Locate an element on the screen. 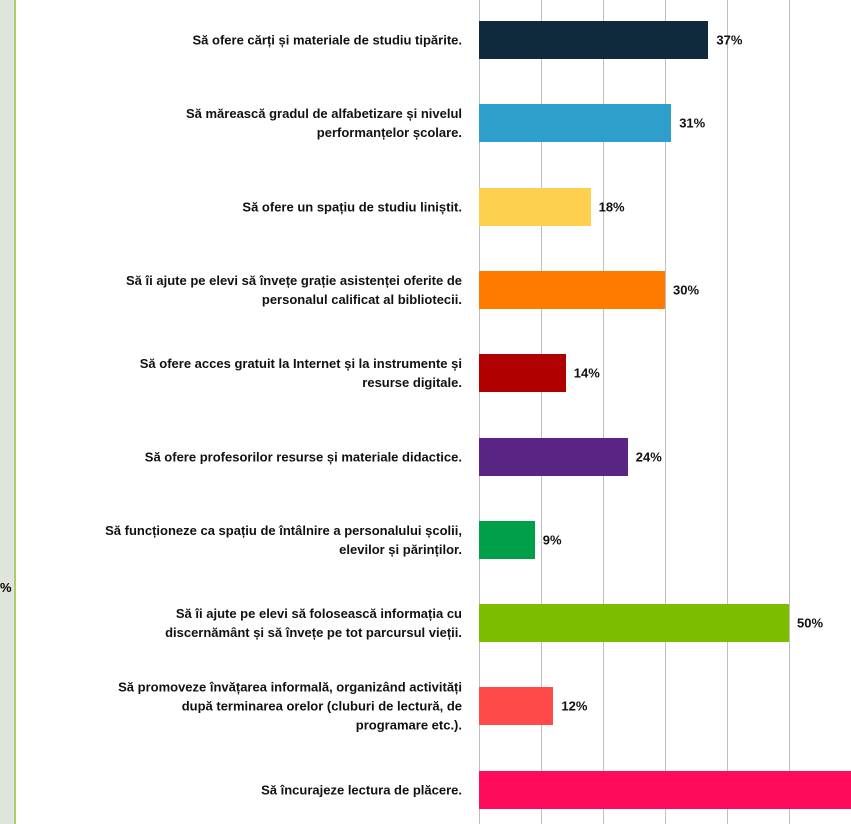 The height and width of the screenshot is (824, 851). value-label: 9% is located at coordinates (552, 540).